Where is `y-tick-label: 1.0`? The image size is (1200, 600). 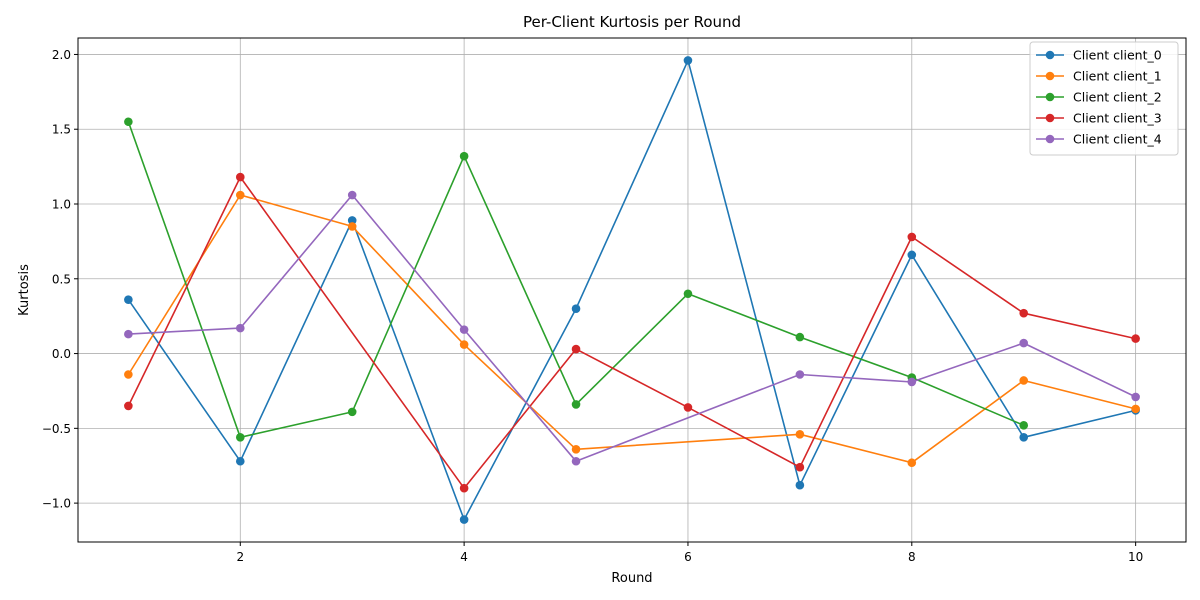 y-tick-label: 1.0 is located at coordinates (61, 205).